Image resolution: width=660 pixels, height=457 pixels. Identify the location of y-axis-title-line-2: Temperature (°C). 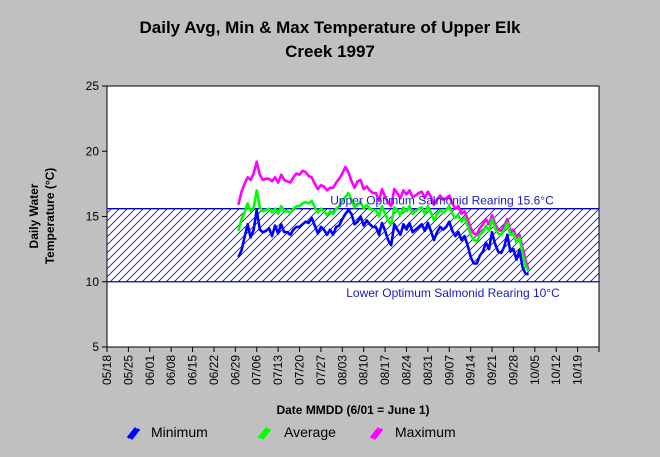
(50, 216).